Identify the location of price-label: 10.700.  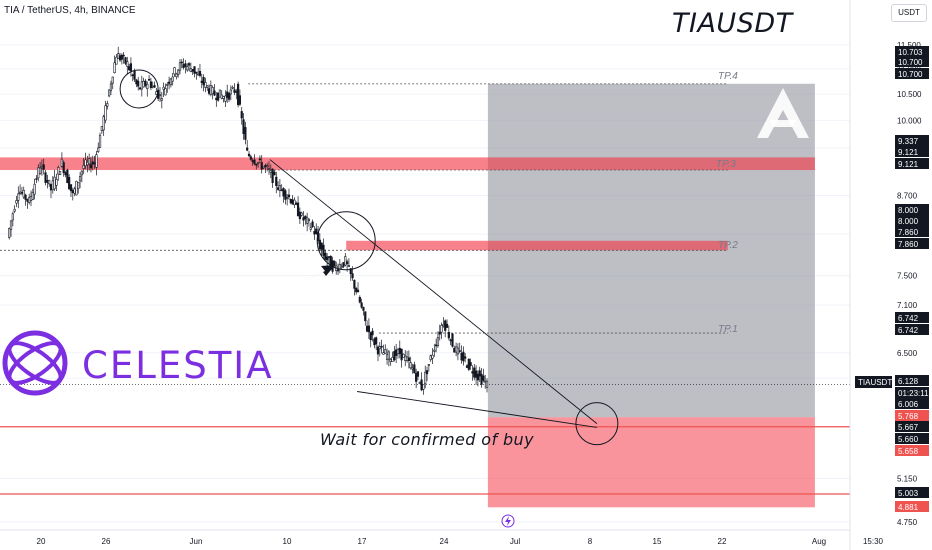
(910, 74).